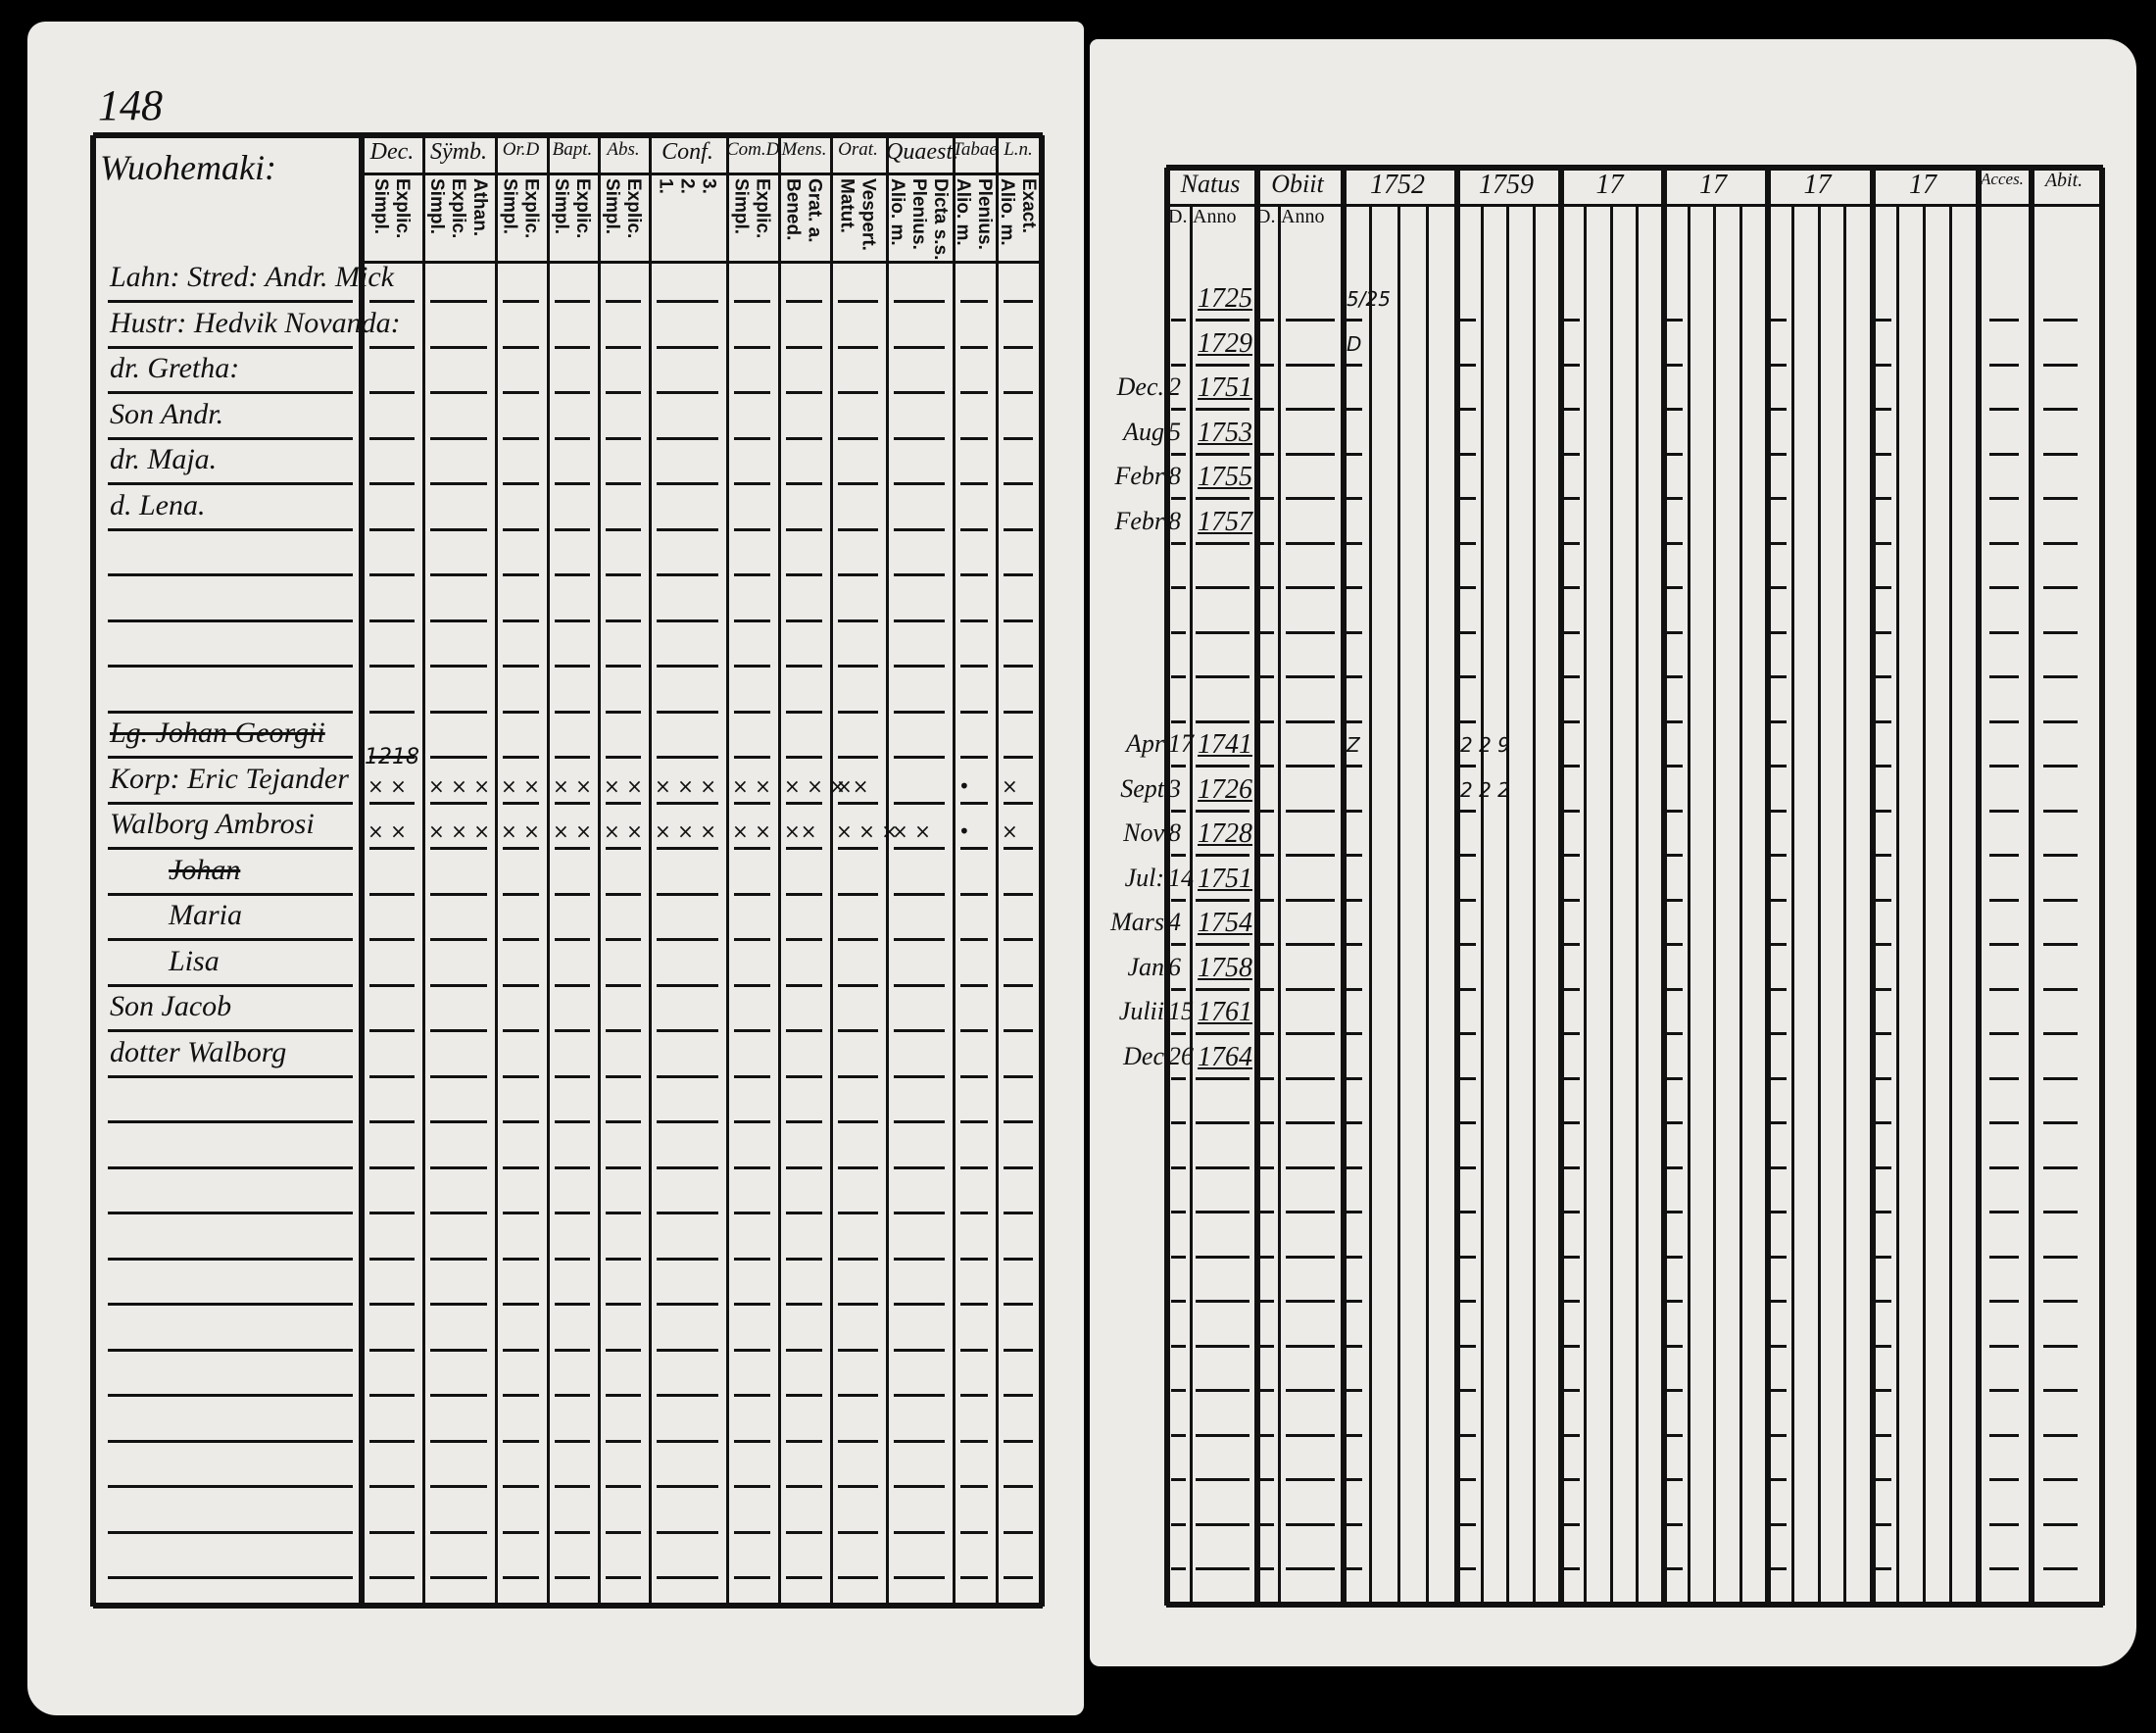 Image resolution: width=2156 pixels, height=1733 pixels. Describe the element at coordinates (255, 323) in the screenshot. I see `person-name: Hustr: Hedvik Novanda:` at that location.